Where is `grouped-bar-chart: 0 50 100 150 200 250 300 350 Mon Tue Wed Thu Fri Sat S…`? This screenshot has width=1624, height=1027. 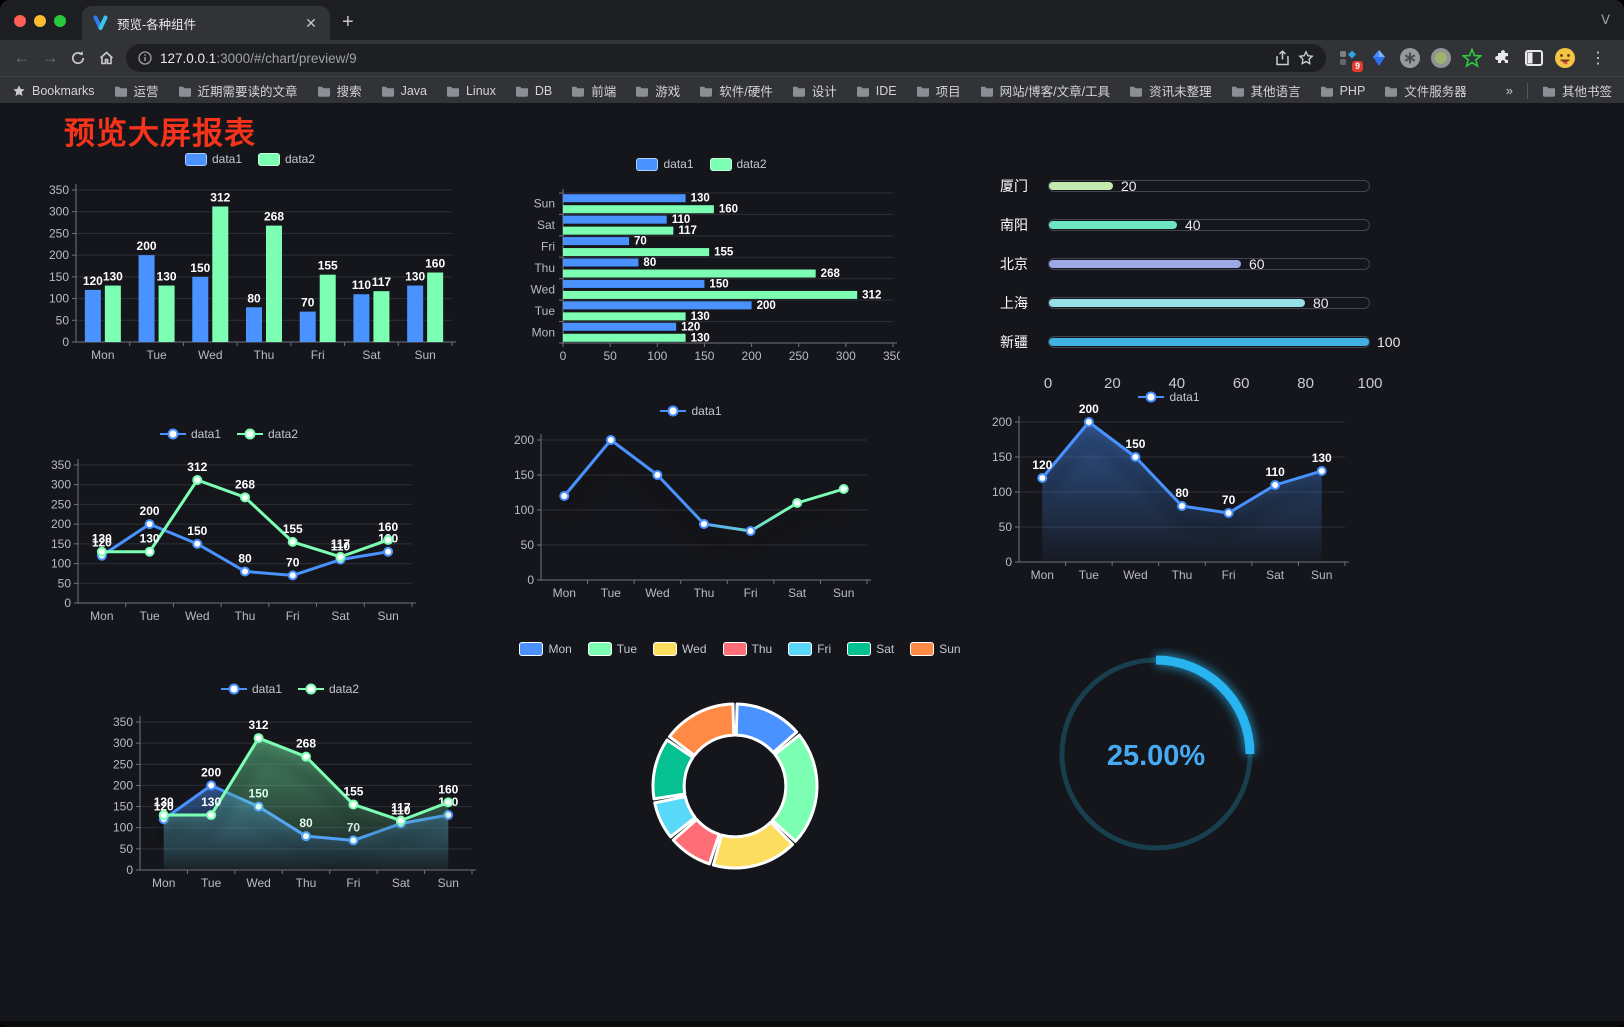
grouped-bar-chart: 0 50 100 150 200 250 300 350 Mon Tue Wed Thu Fri Sat S… is located at coordinates (250, 259).